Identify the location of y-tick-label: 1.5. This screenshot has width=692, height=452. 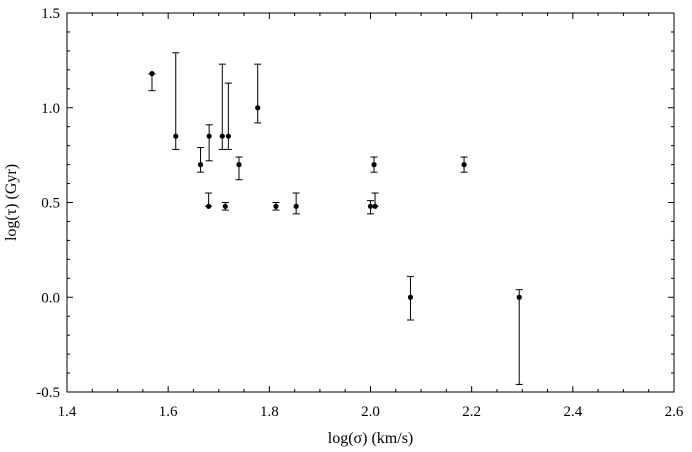
(50, 14).